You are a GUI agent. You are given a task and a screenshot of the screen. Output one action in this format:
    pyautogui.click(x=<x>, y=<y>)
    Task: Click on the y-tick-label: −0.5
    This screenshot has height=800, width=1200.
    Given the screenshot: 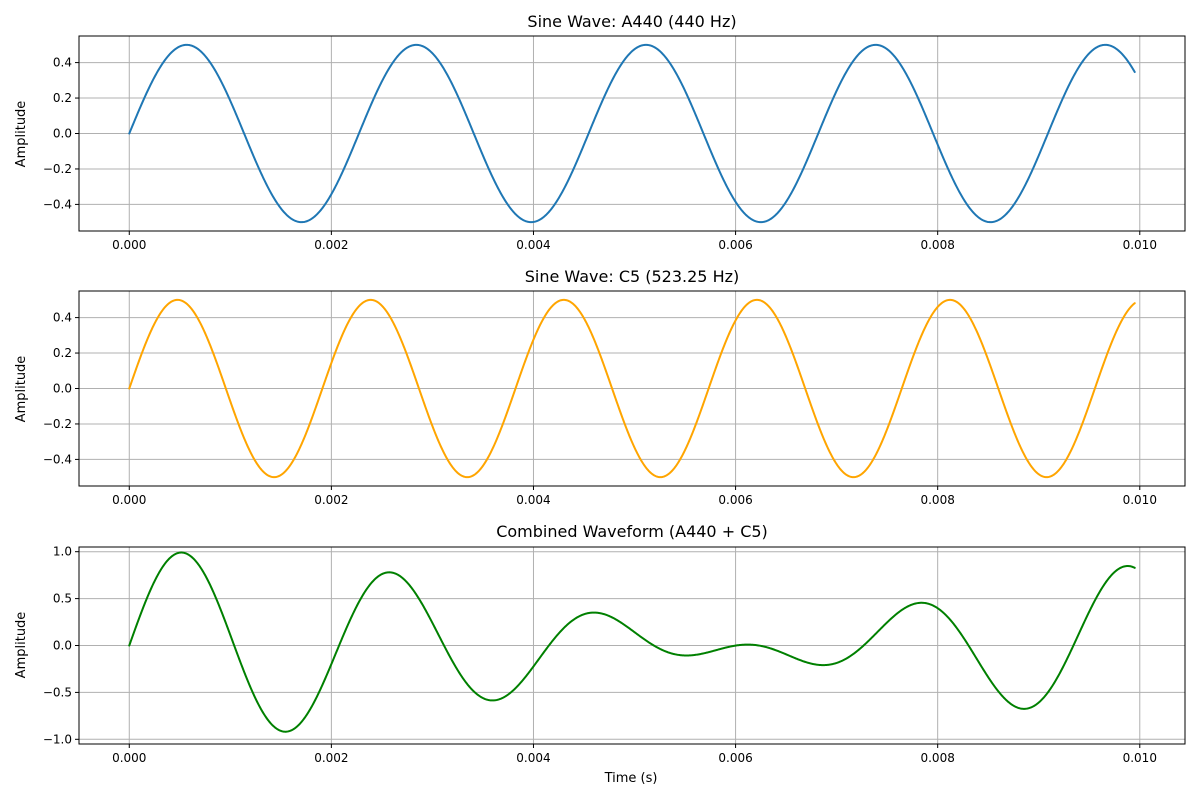 What is the action you would take?
    pyautogui.click(x=57, y=692)
    